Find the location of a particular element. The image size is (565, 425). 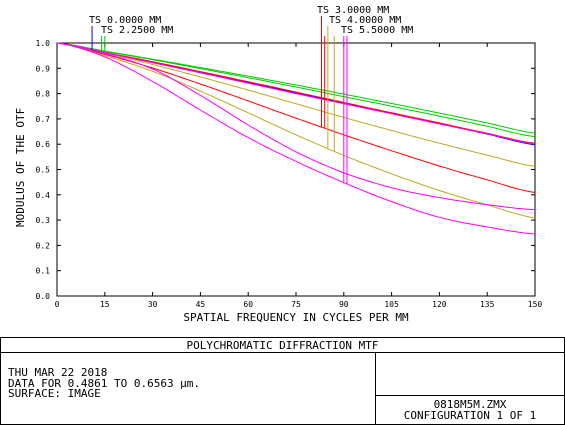

footer-date: THU MAR 22 2018 is located at coordinates (58, 372).